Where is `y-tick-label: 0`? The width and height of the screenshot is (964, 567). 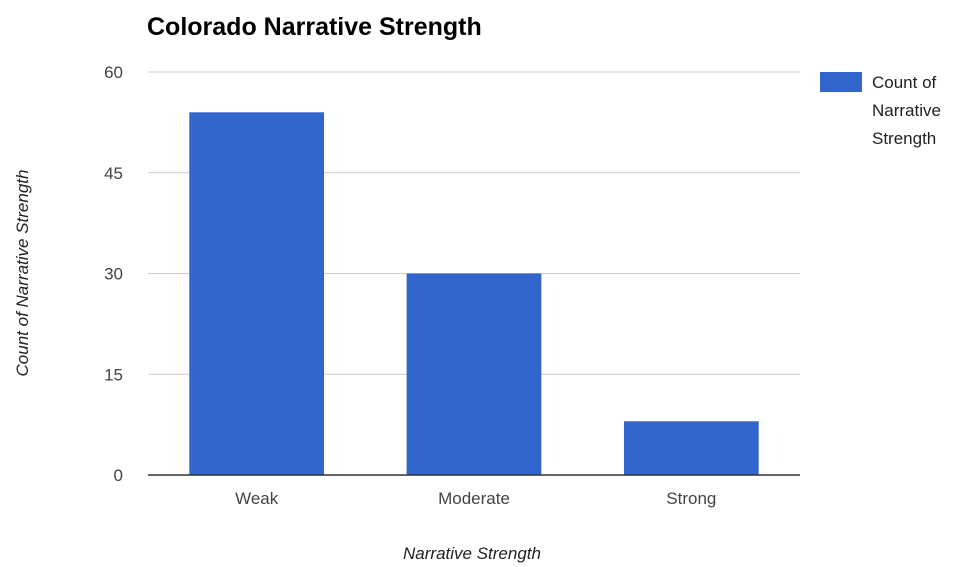 y-tick-label: 0 is located at coordinates (118, 475).